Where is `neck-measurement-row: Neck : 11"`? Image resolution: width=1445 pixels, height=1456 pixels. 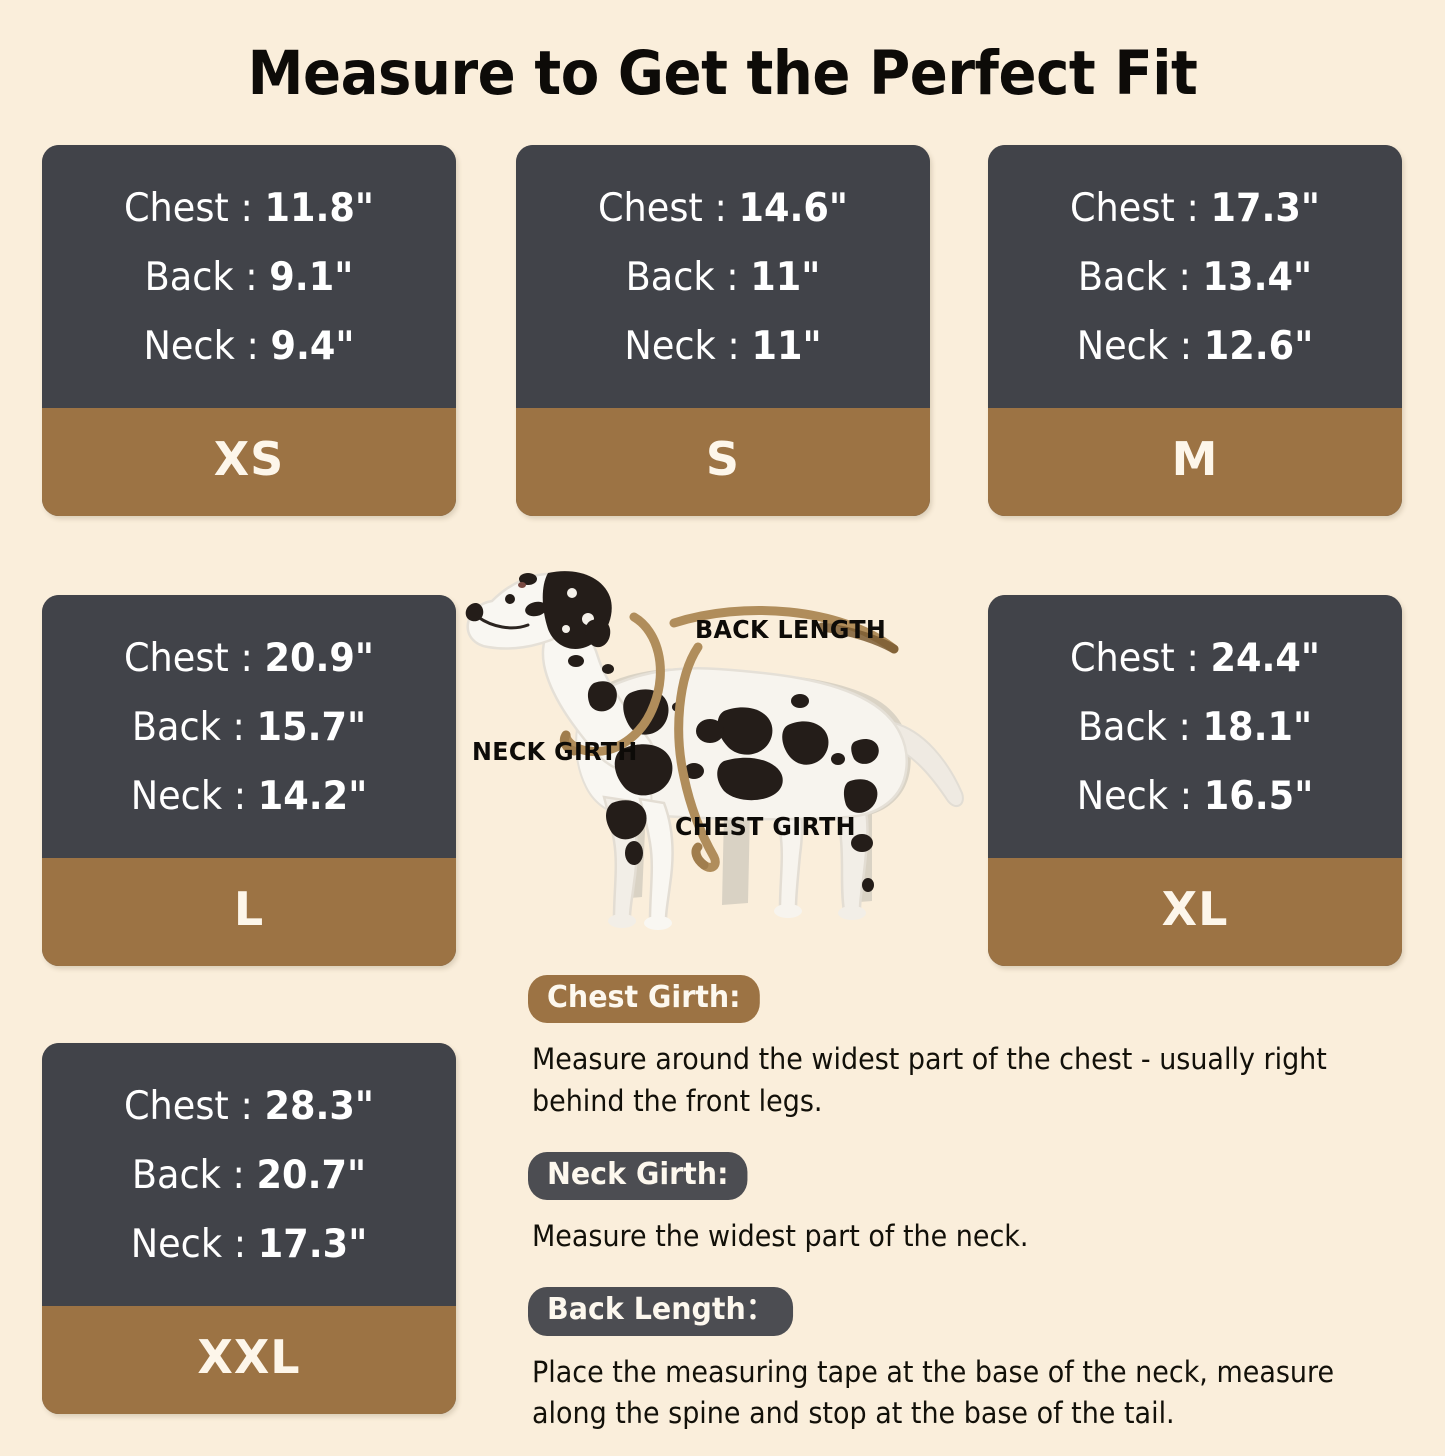 neck-measurement-row: Neck : 11" is located at coordinates (722, 347).